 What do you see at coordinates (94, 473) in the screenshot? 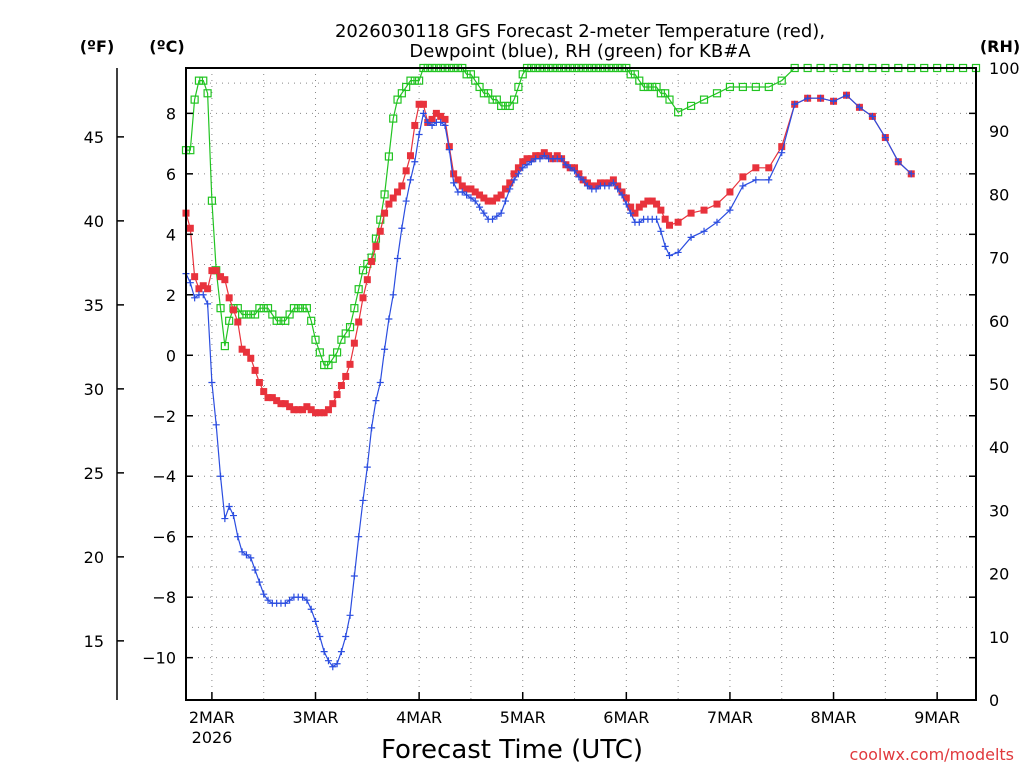
I see `fahrenheit-tick-label: 25` at bounding box center [94, 473].